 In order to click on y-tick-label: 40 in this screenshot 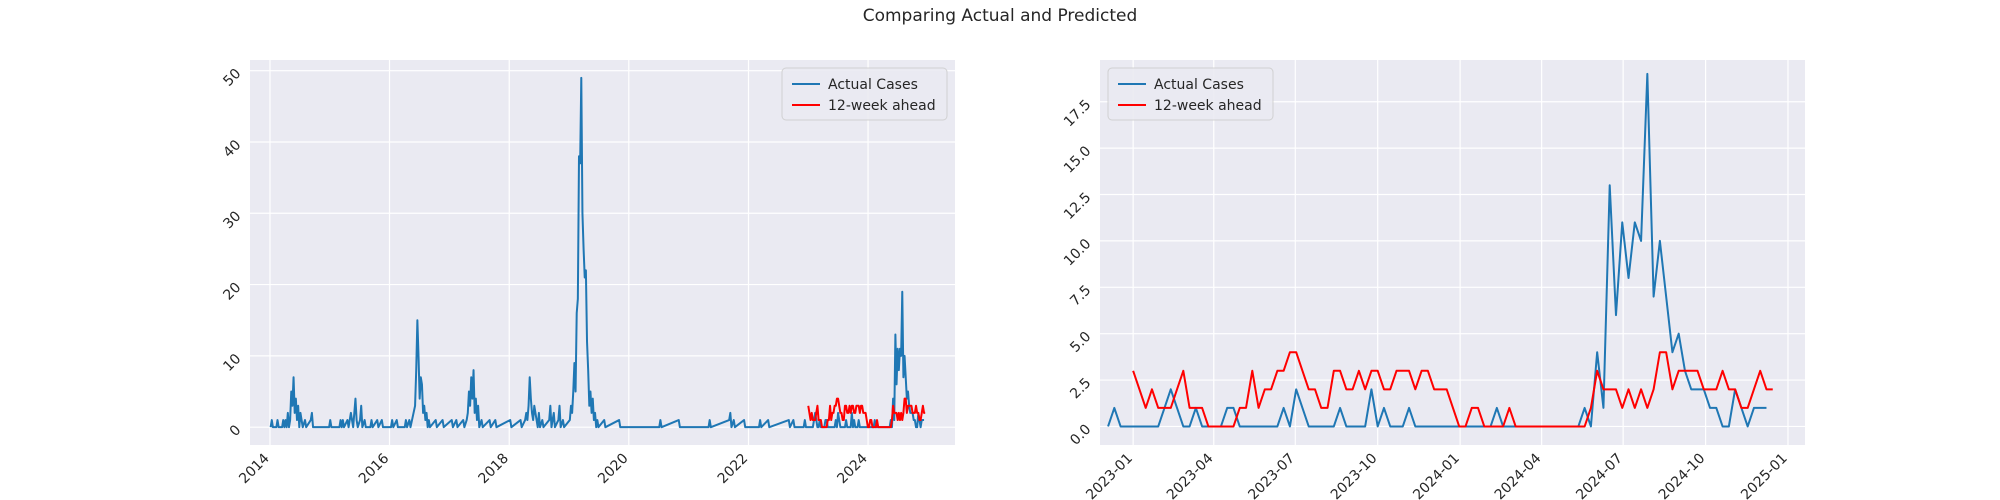, I will do `click(232, 149)`.